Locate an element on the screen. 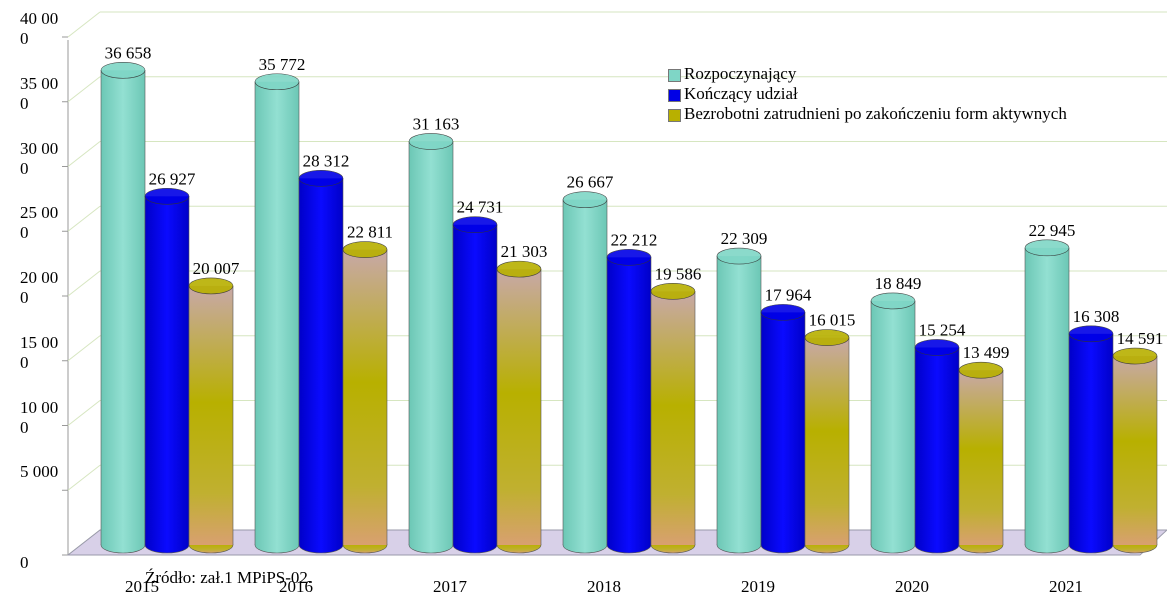  y-tick-label: 15 000 is located at coordinates (39, 352).